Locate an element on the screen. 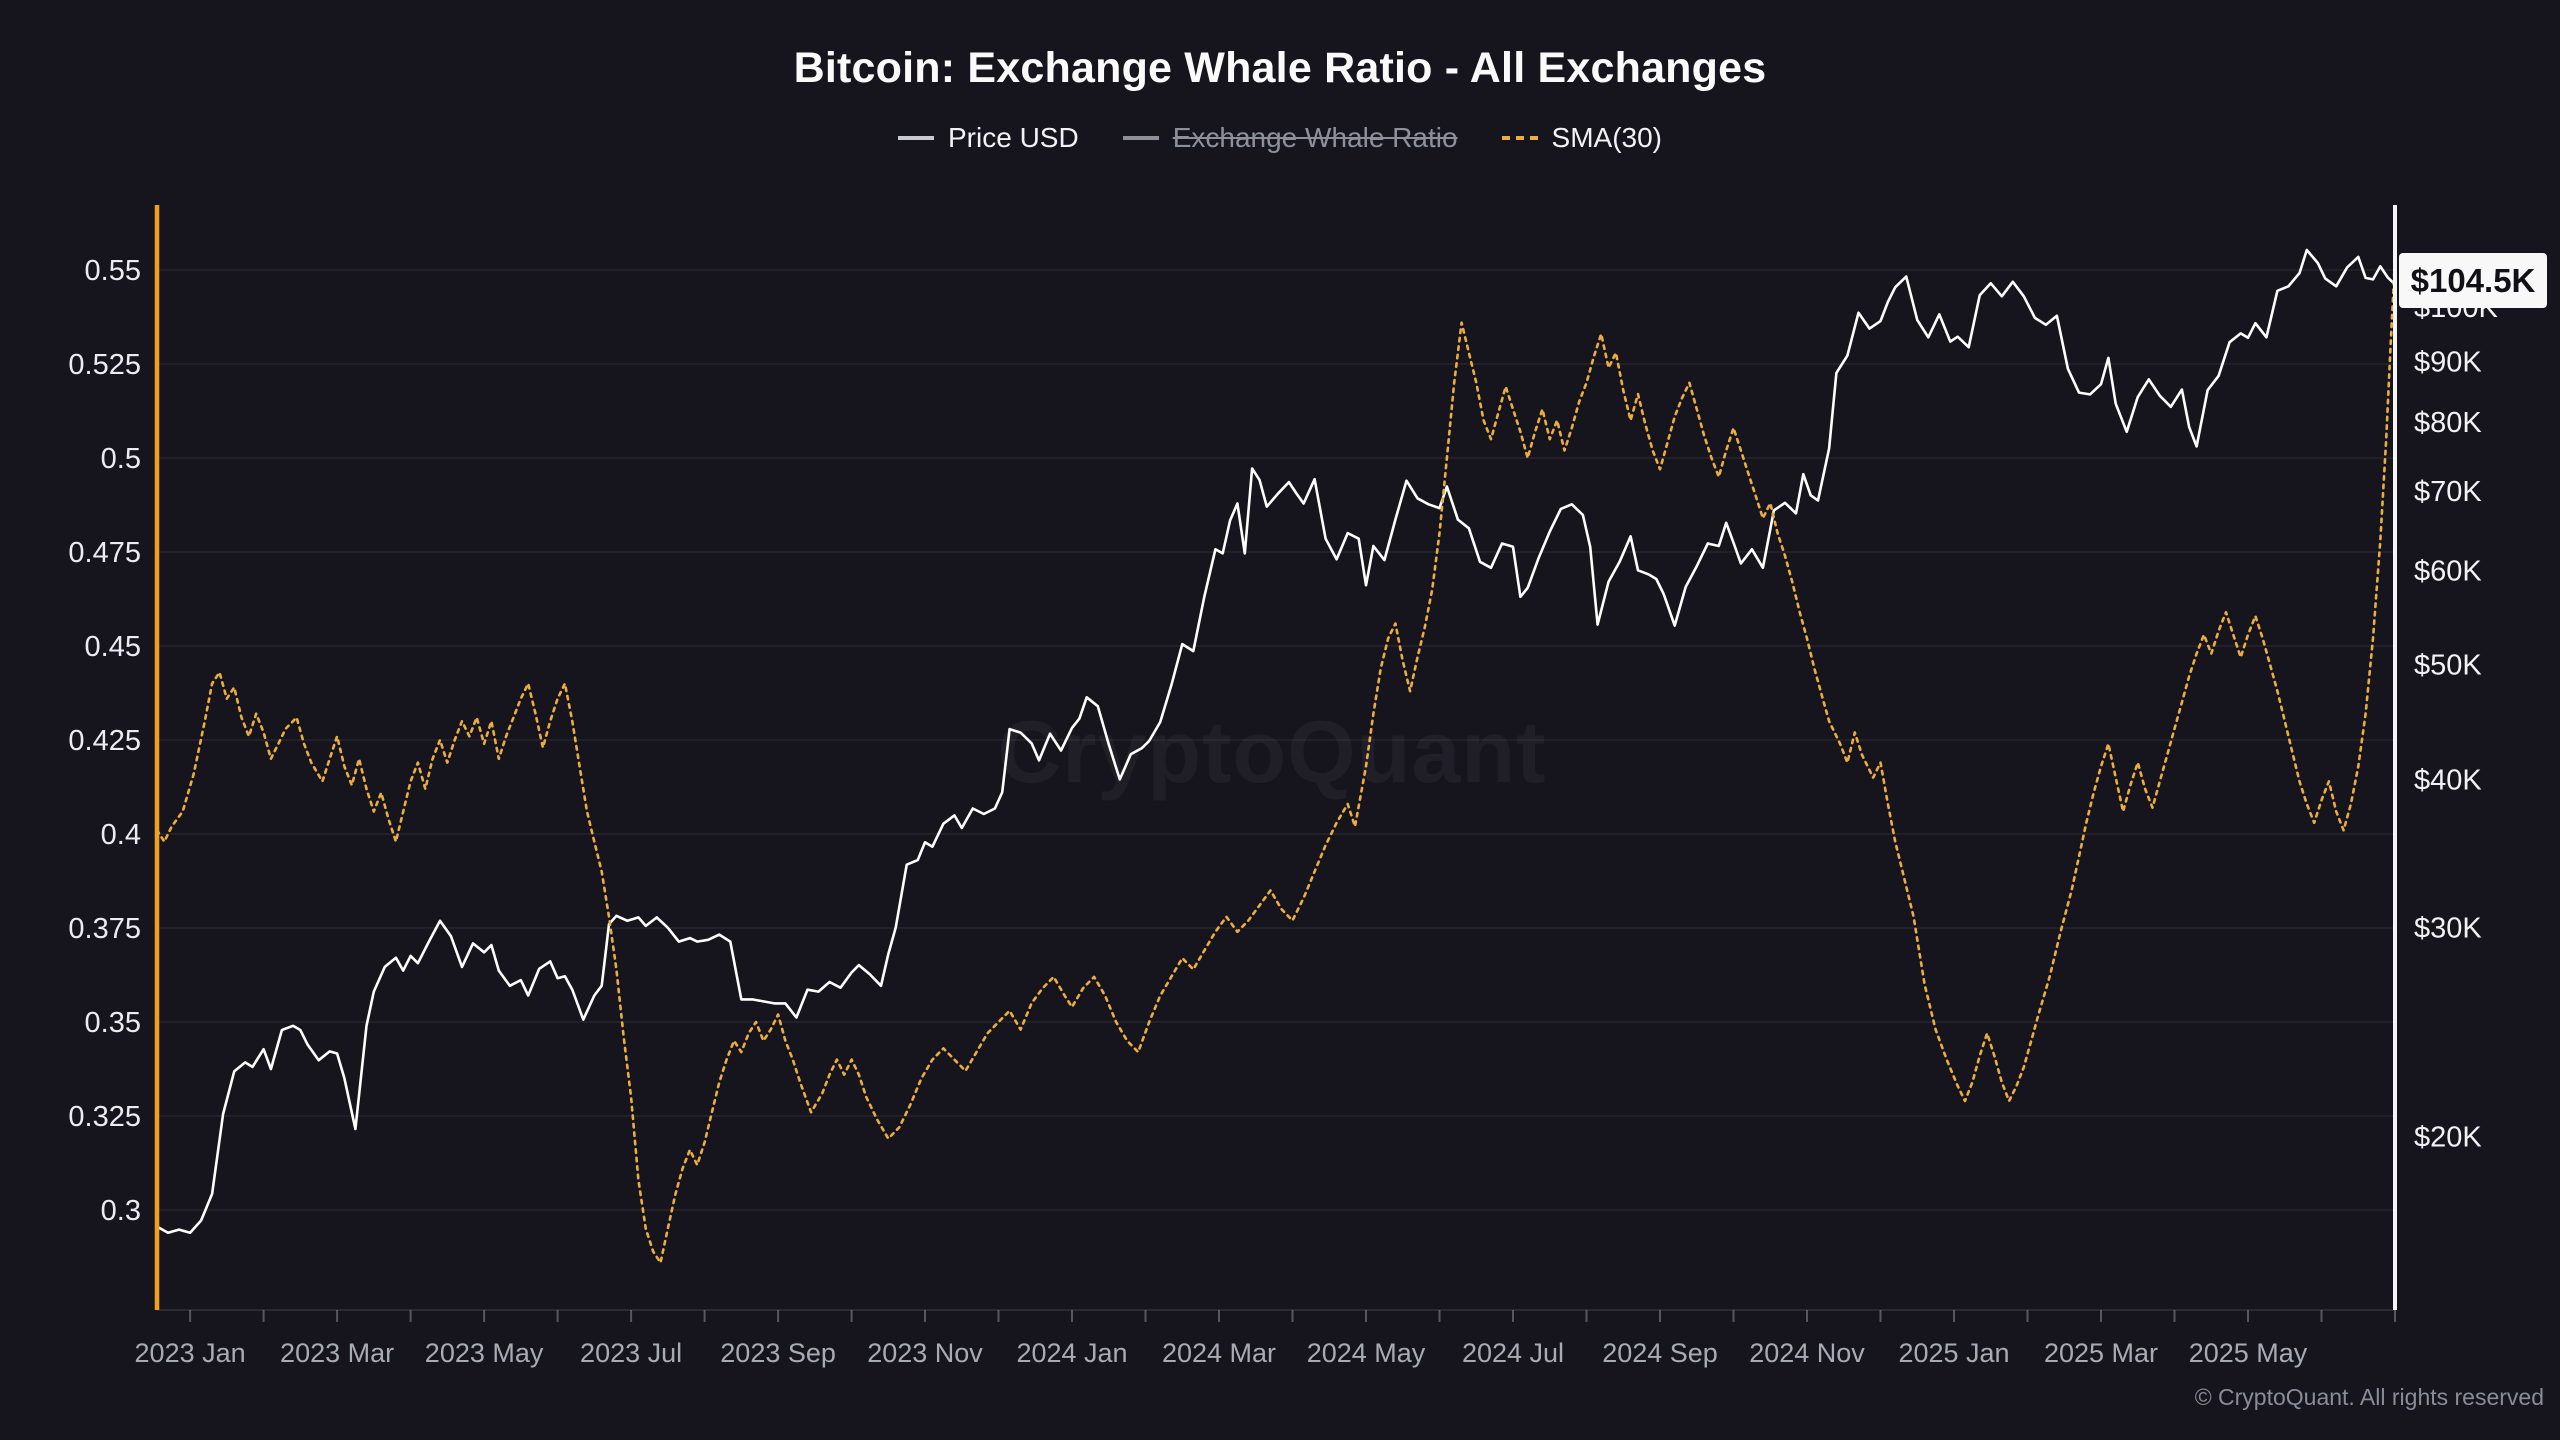 Image resolution: width=2560 pixels, height=1440 pixels. right-axis-tick-label: $40K is located at coordinates (2448, 780).